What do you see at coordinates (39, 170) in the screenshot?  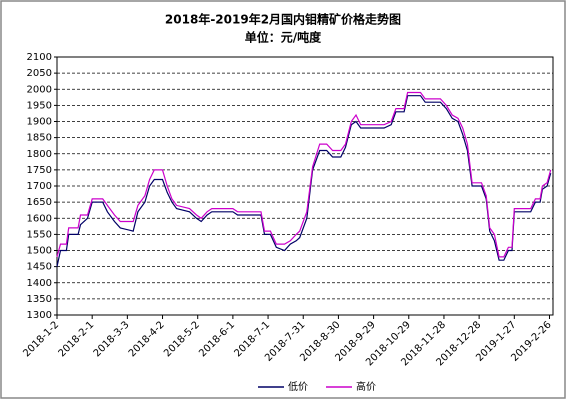 I see `y-tick-label: 1750` at bounding box center [39, 170].